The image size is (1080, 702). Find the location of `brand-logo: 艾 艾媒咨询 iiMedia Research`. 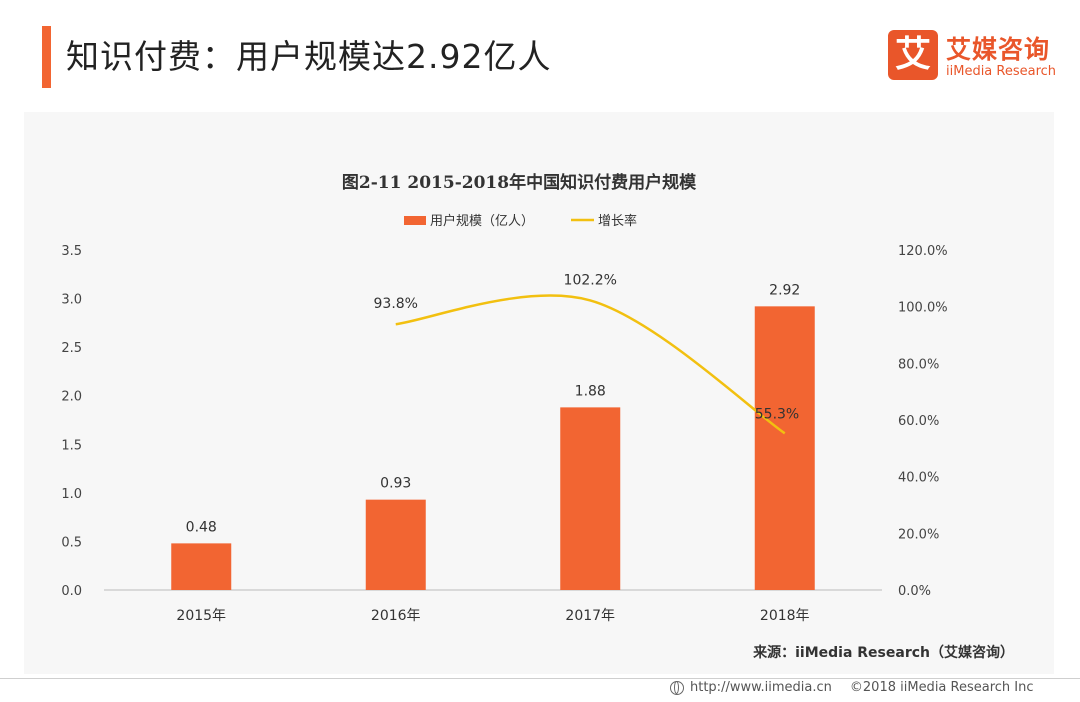

brand-logo: 艾 艾媒咨询 iiMedia Research is located at coordinates (973, 56).